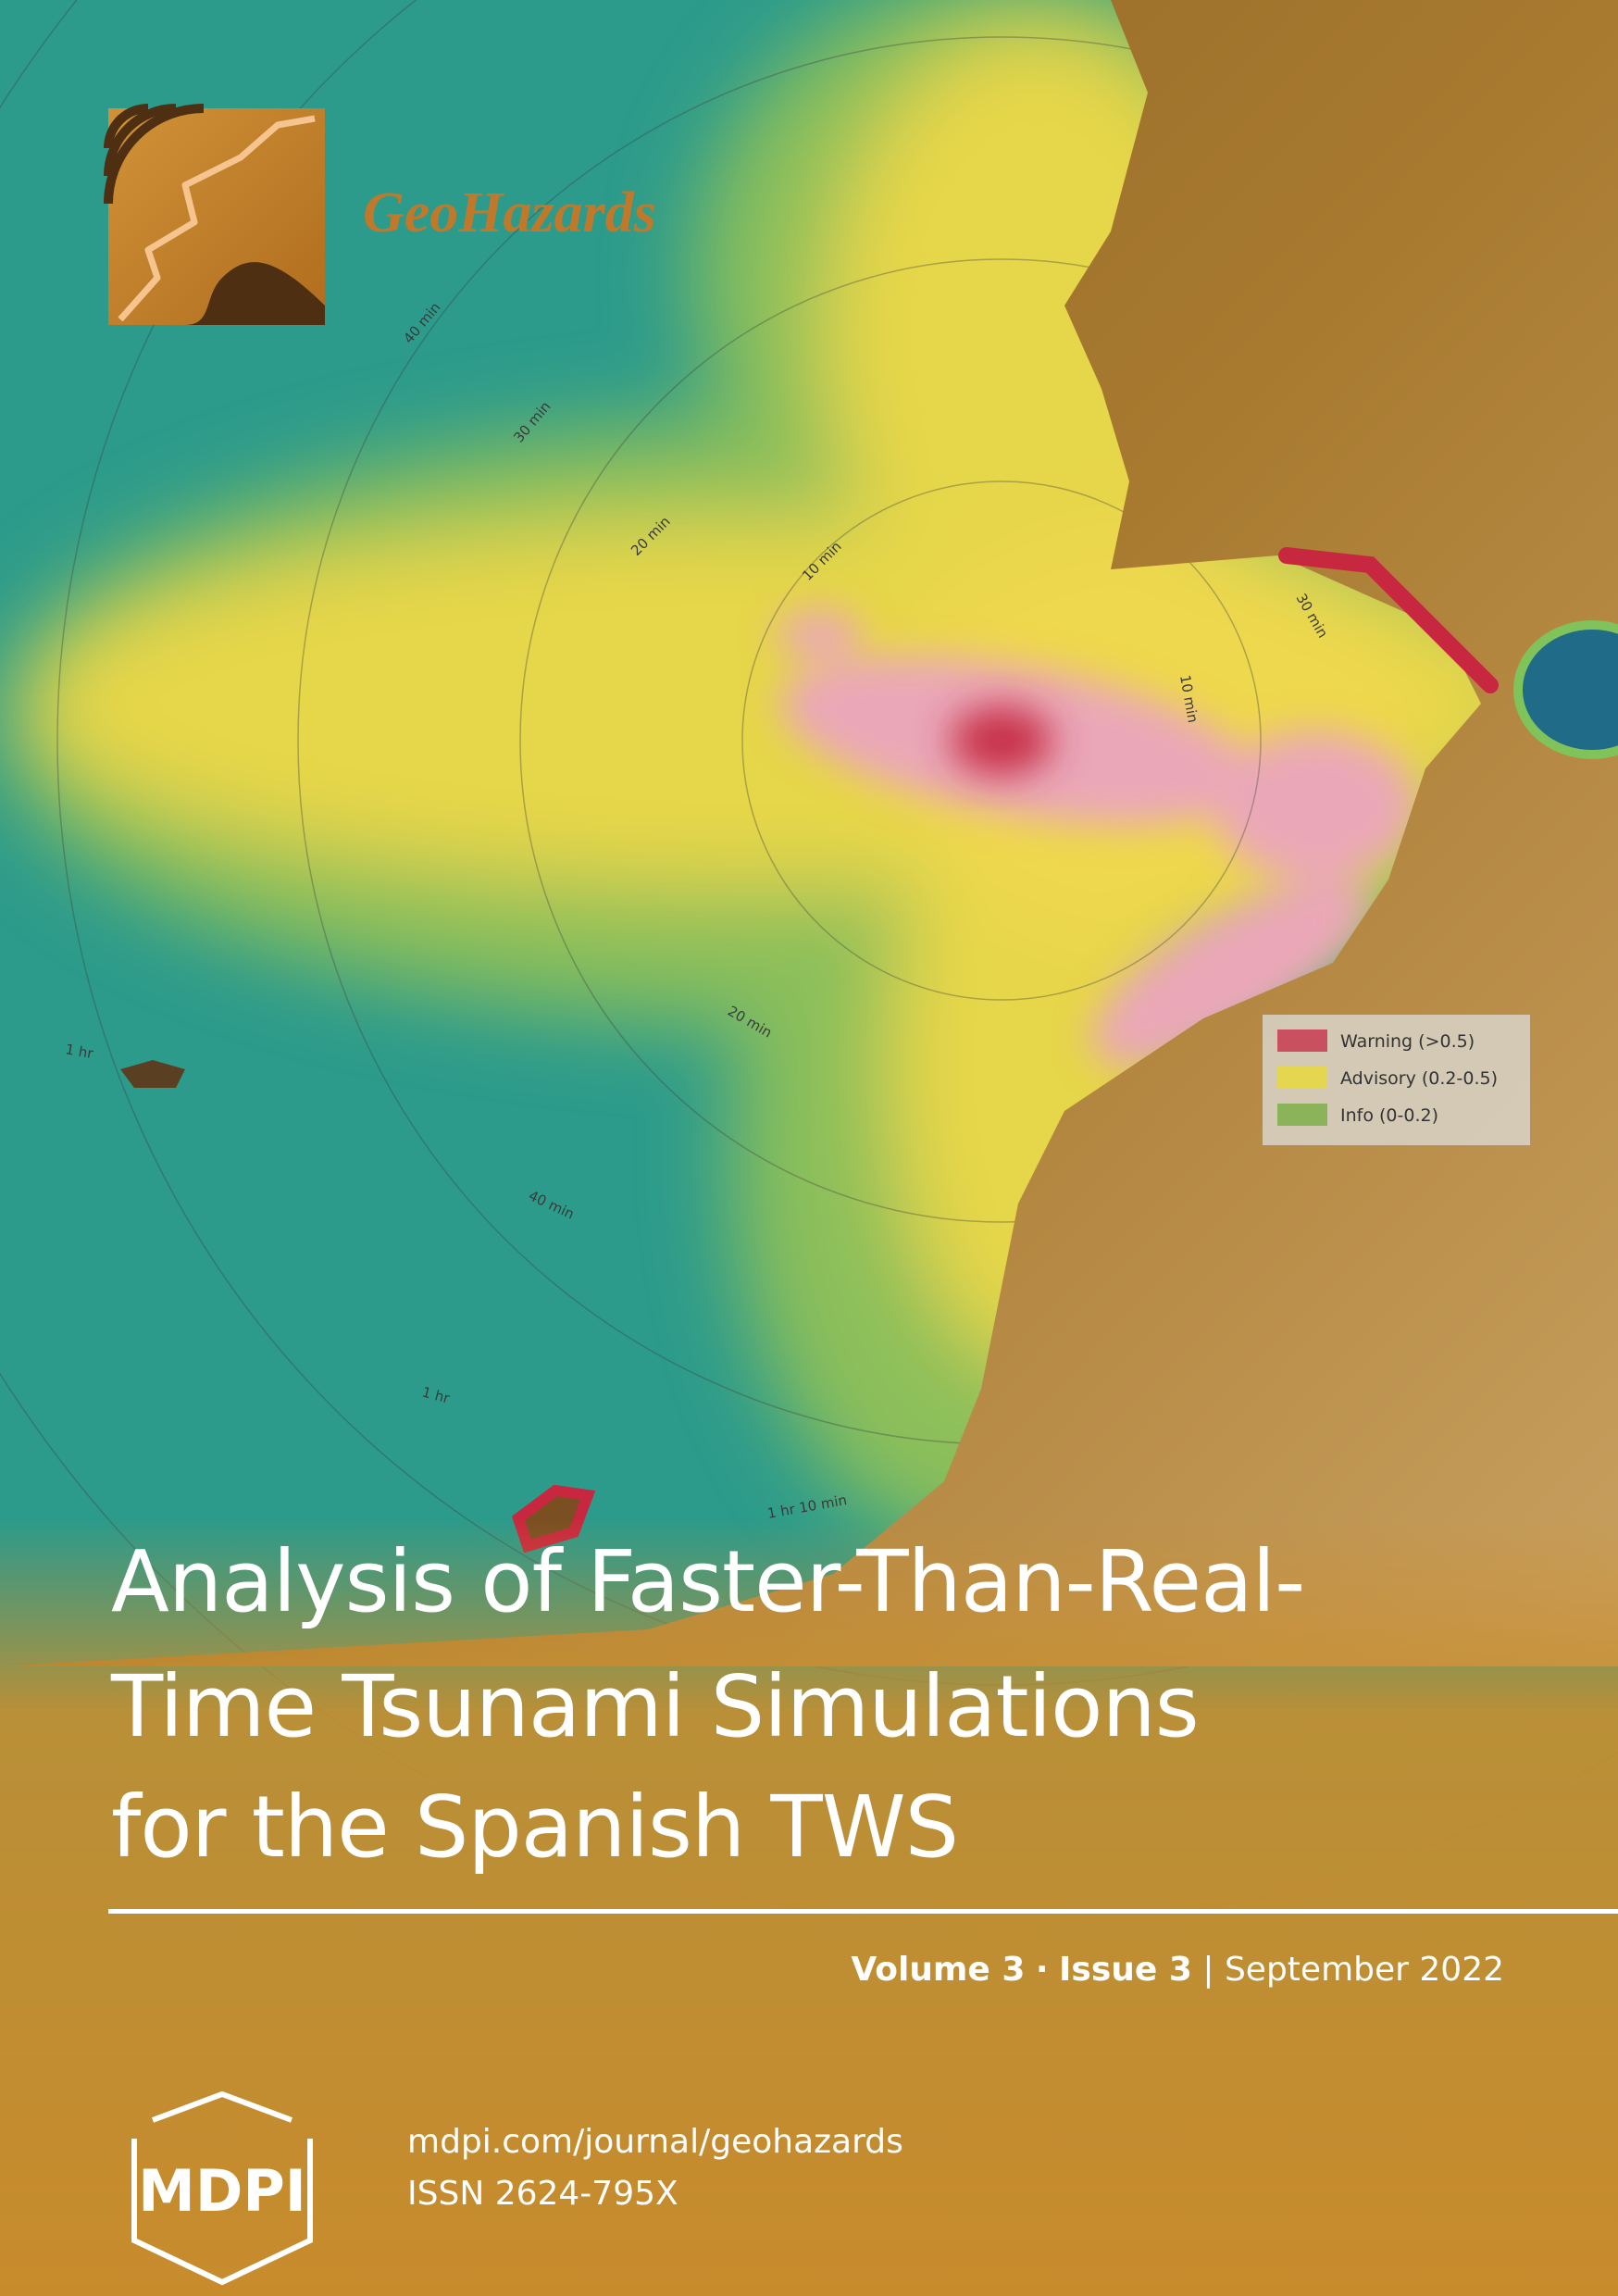 Image resolution: width=1618 pixels, height=2296 pixels. I want to click on legend-label: Info (0-0.2), so click(1389, 1115).